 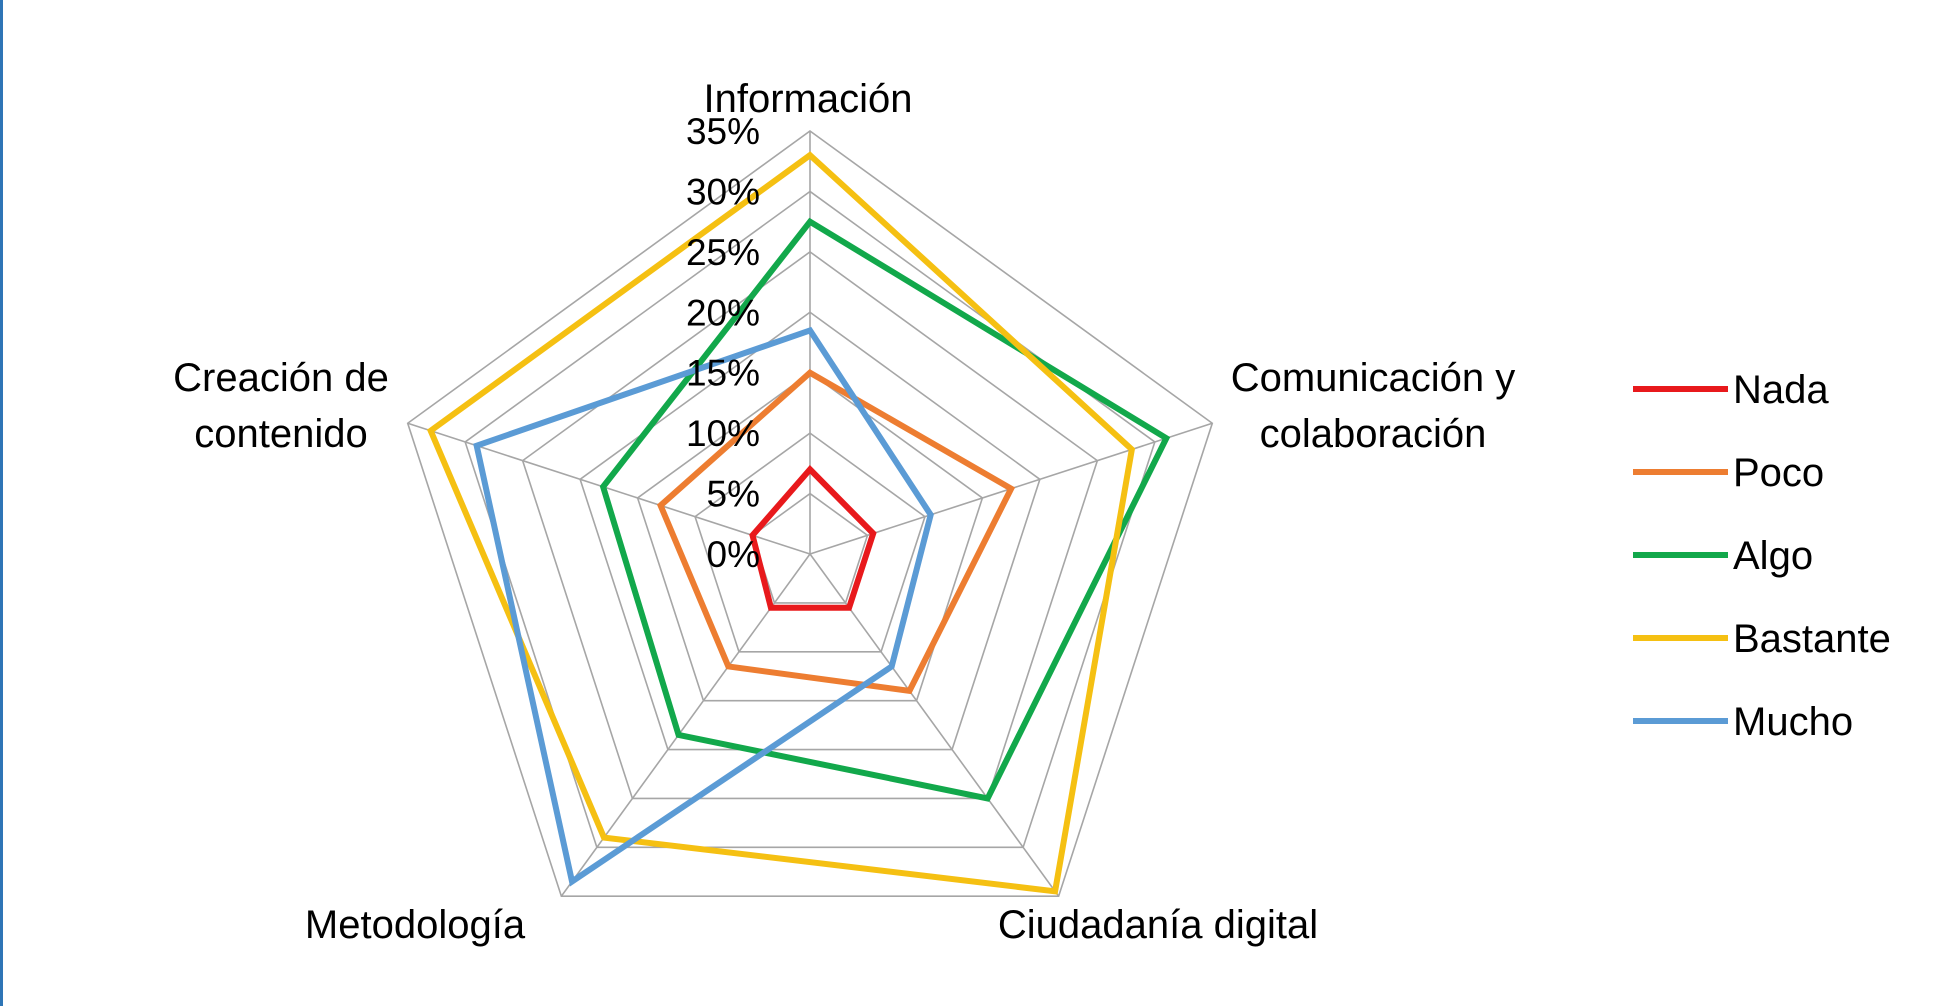 What do you see at coordinates (1373, 378) in the screenshot?
I see `axis-label: Comunicación y` at bounding box center [1373, 378].